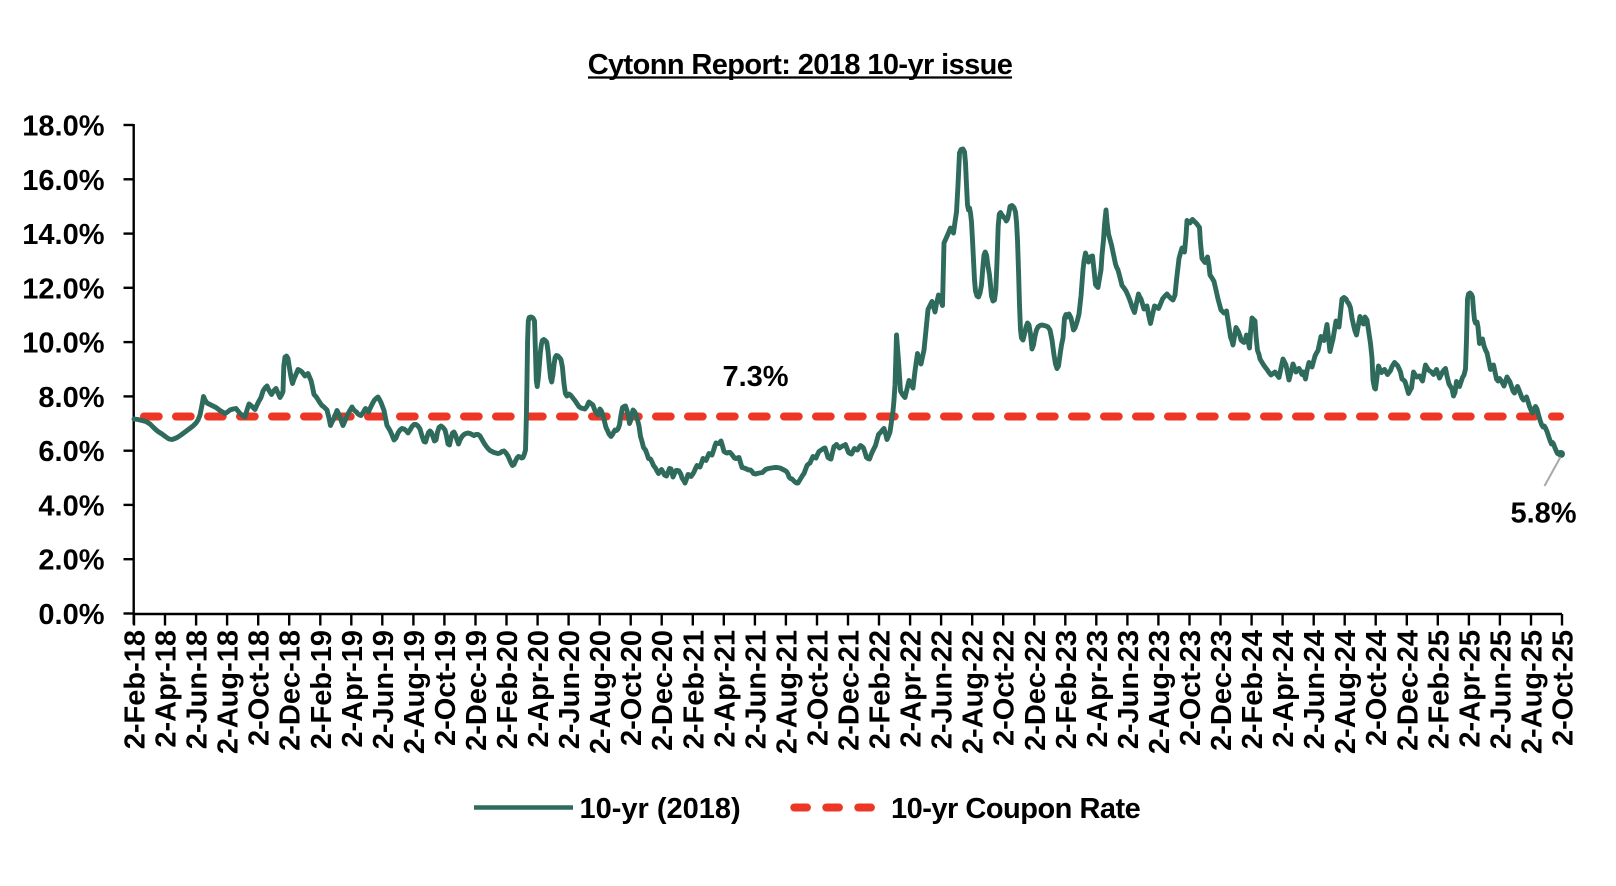 The width and height of the screenshot is (1616, 886). I want to click on svg-text: 2-Oct-24, so click(1377, 688).